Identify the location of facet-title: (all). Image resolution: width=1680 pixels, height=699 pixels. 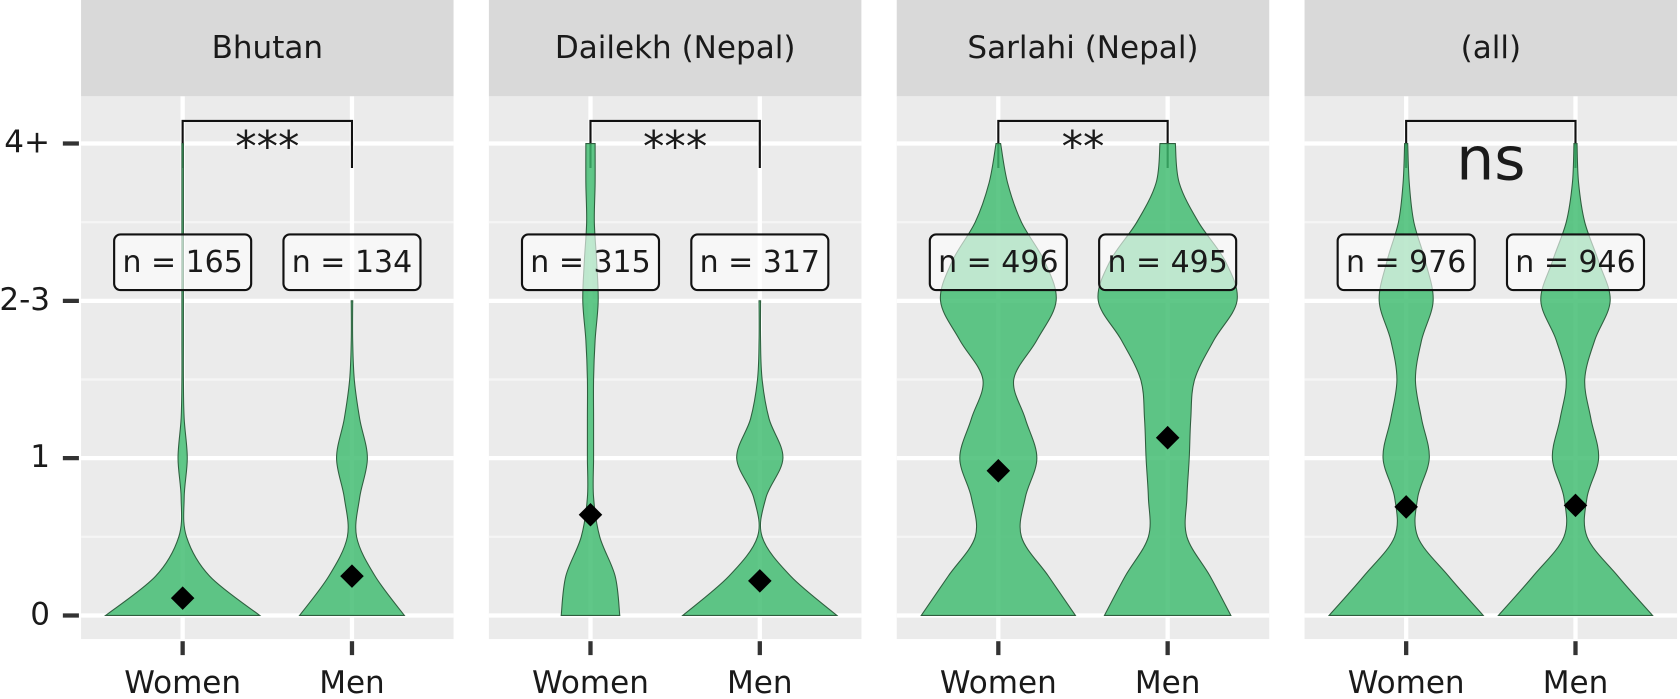
(1491, 48).